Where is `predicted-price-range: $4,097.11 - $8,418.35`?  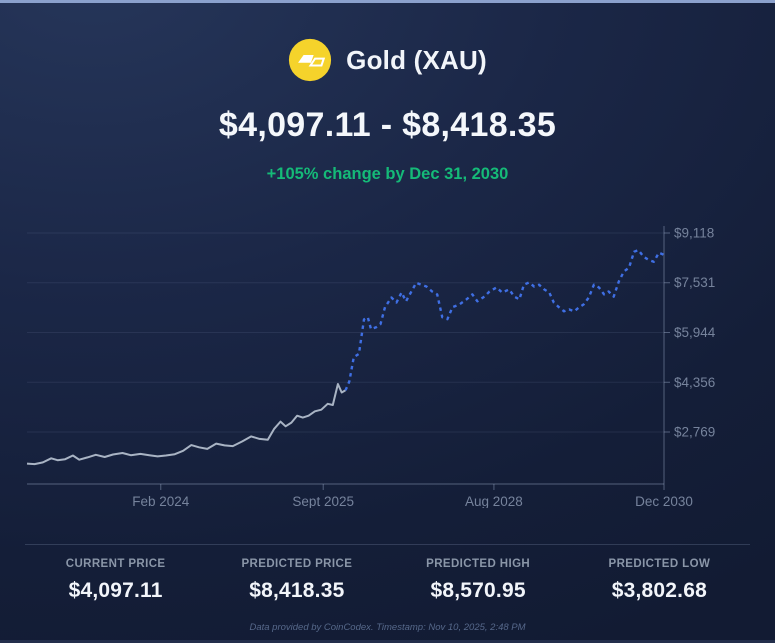
predicted-price-range: $4,097.11 - $8,418.35 is located at coordinates (387, 125).